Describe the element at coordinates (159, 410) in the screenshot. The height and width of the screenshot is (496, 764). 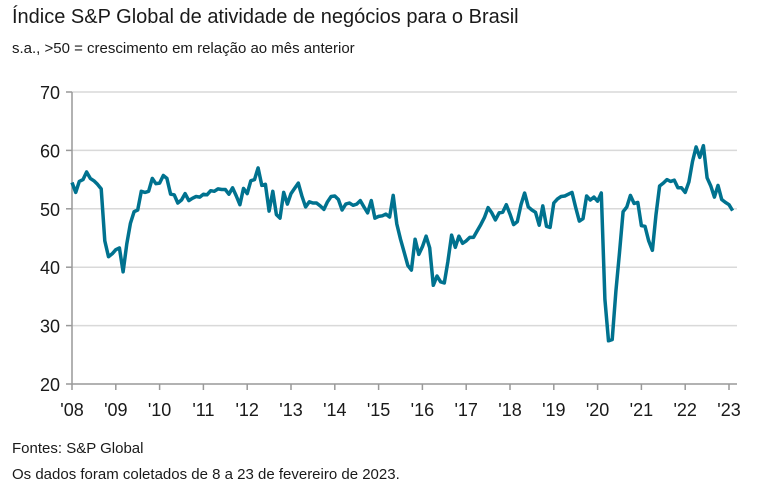
I see `x-tick-label: '10` at that location.